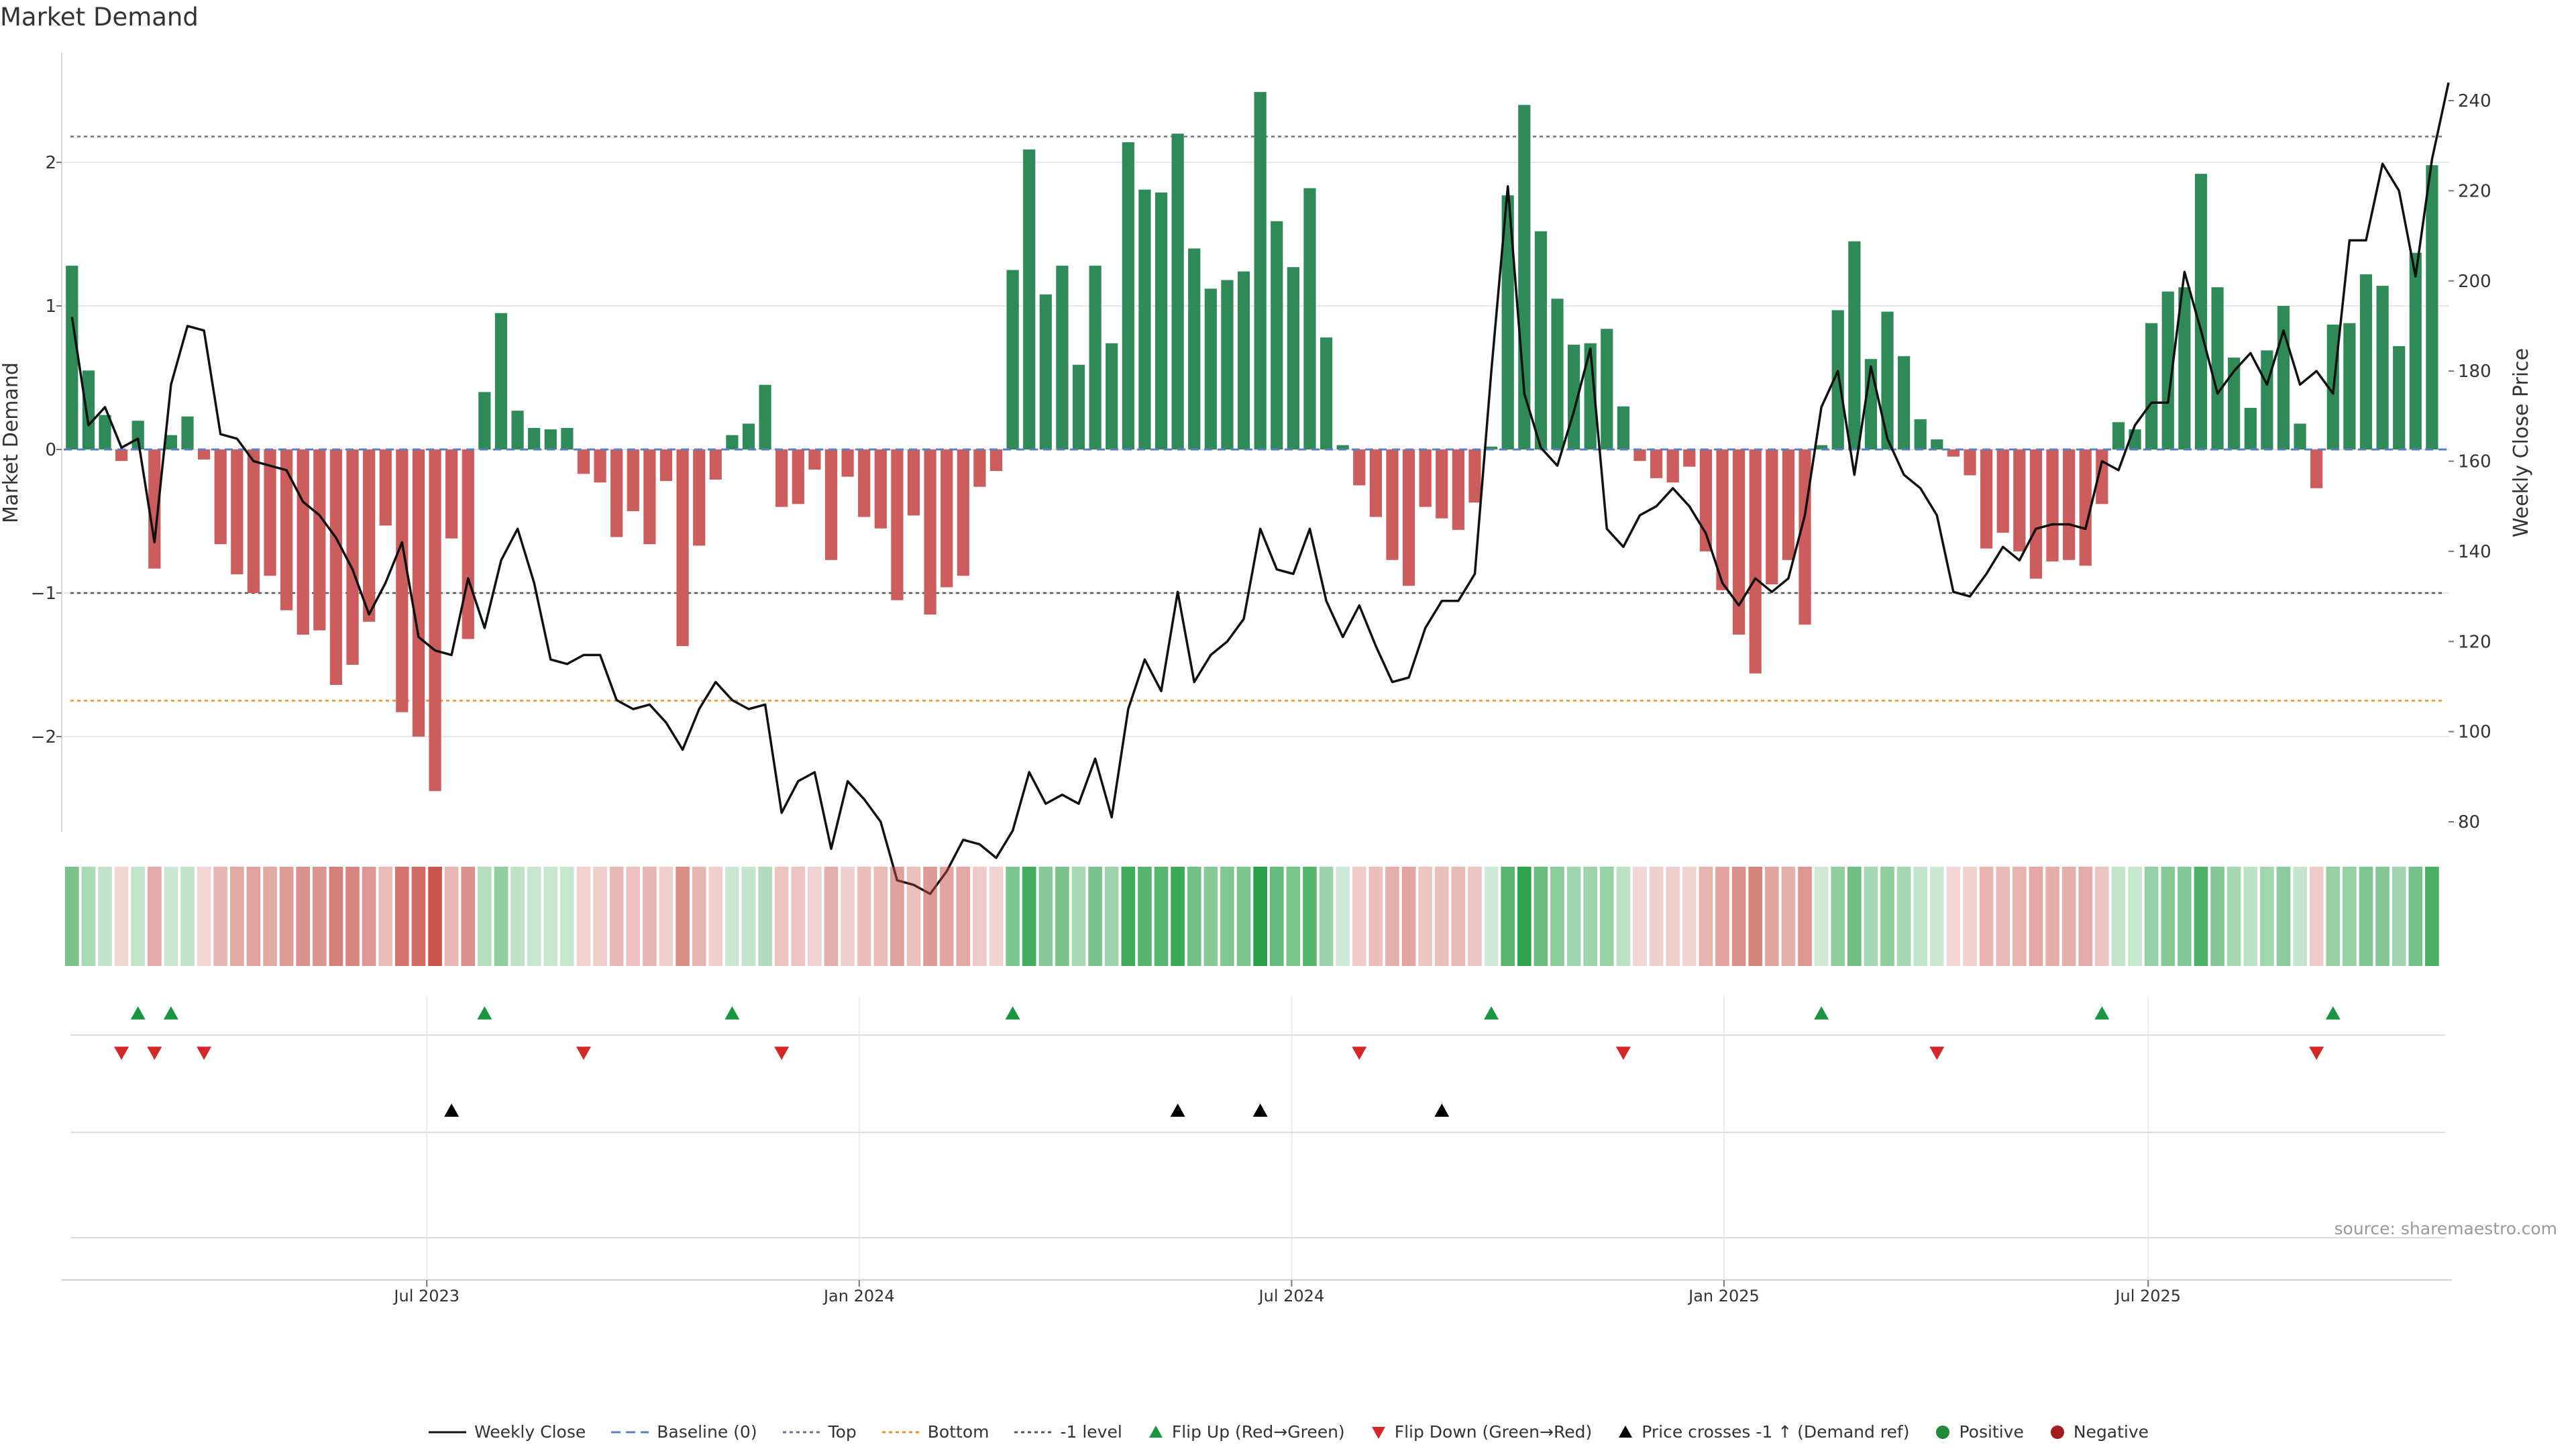 The height and width of the screenshot is (1449, 2576). I want to click on price-cross-marker, so click(1177, 1110).